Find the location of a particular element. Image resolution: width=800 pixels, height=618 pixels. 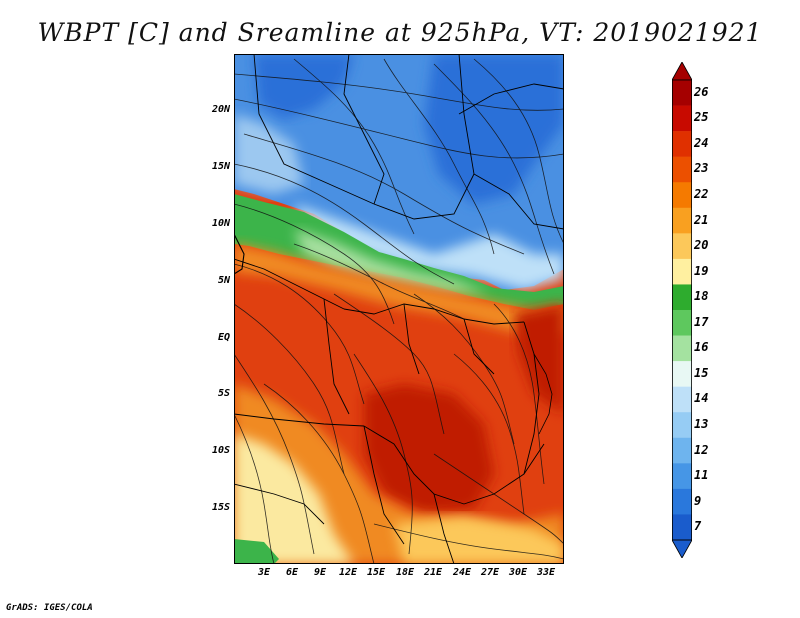

colorbar-label: 19 is located at coordinates (701, 270).